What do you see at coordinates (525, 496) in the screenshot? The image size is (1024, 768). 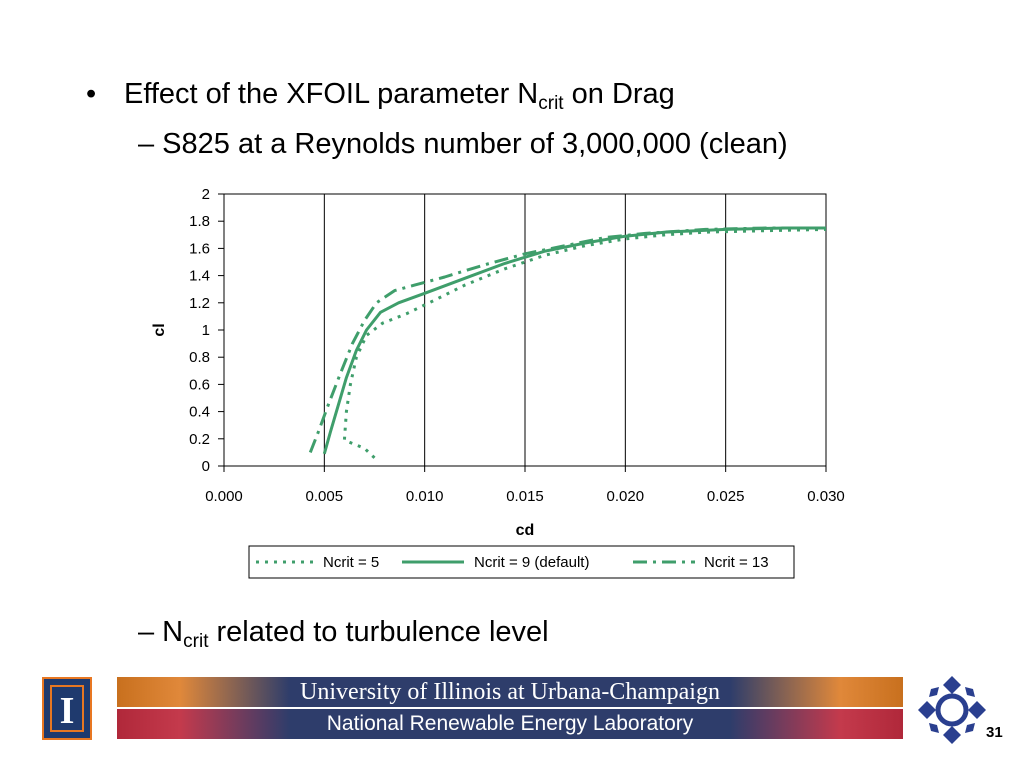 I see `x-tick-label: 0.015` at bounding box center [525, 496].